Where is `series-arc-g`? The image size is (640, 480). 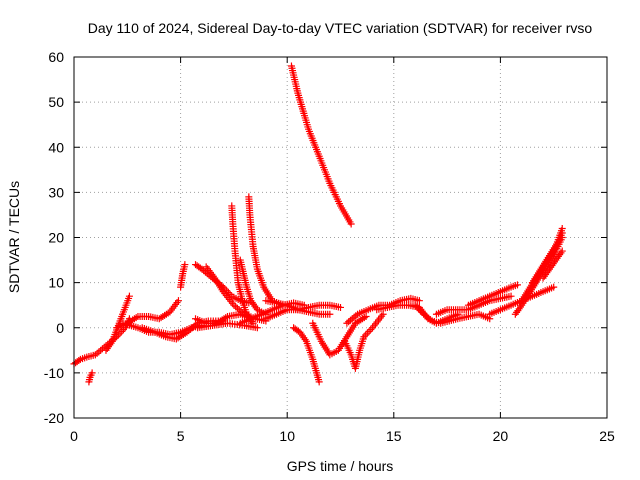
series-arc-g is located at coordinates (183, 276).